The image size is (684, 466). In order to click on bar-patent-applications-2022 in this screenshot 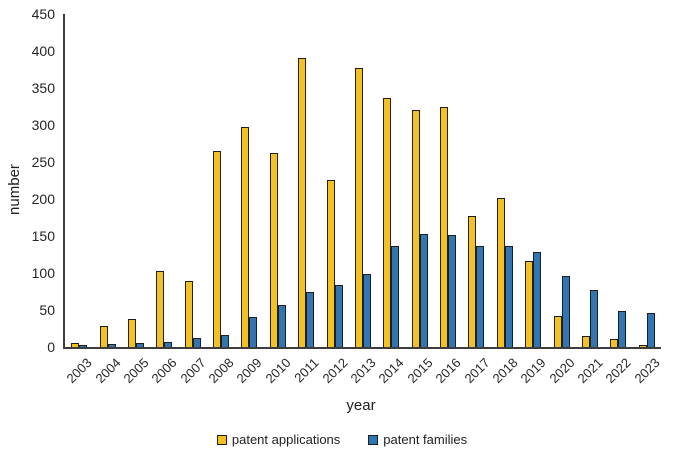, I will do `click(614, 342)`.